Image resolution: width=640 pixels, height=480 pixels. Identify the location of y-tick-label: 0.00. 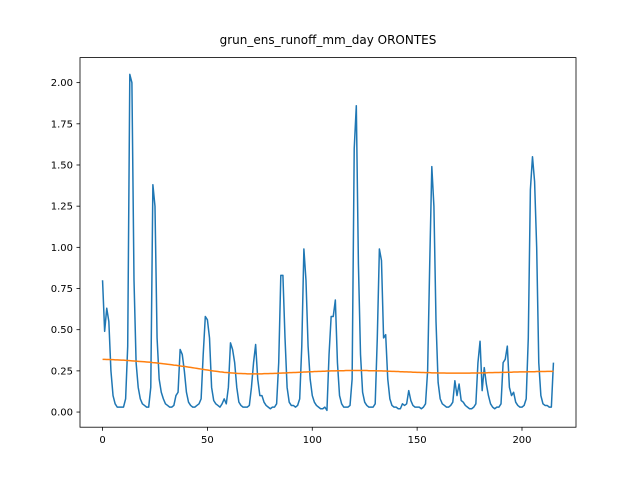
(62, 413).